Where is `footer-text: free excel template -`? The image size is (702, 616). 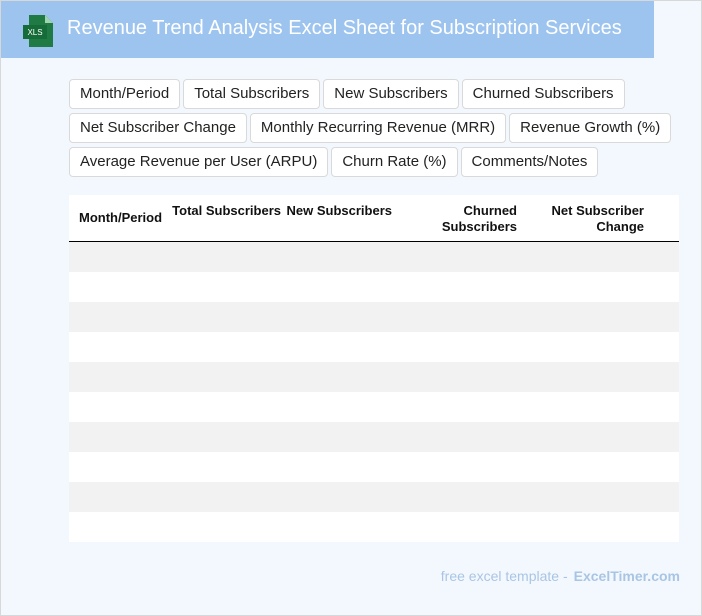
footer-text: free excel template - is located at coordinates (504, 576).